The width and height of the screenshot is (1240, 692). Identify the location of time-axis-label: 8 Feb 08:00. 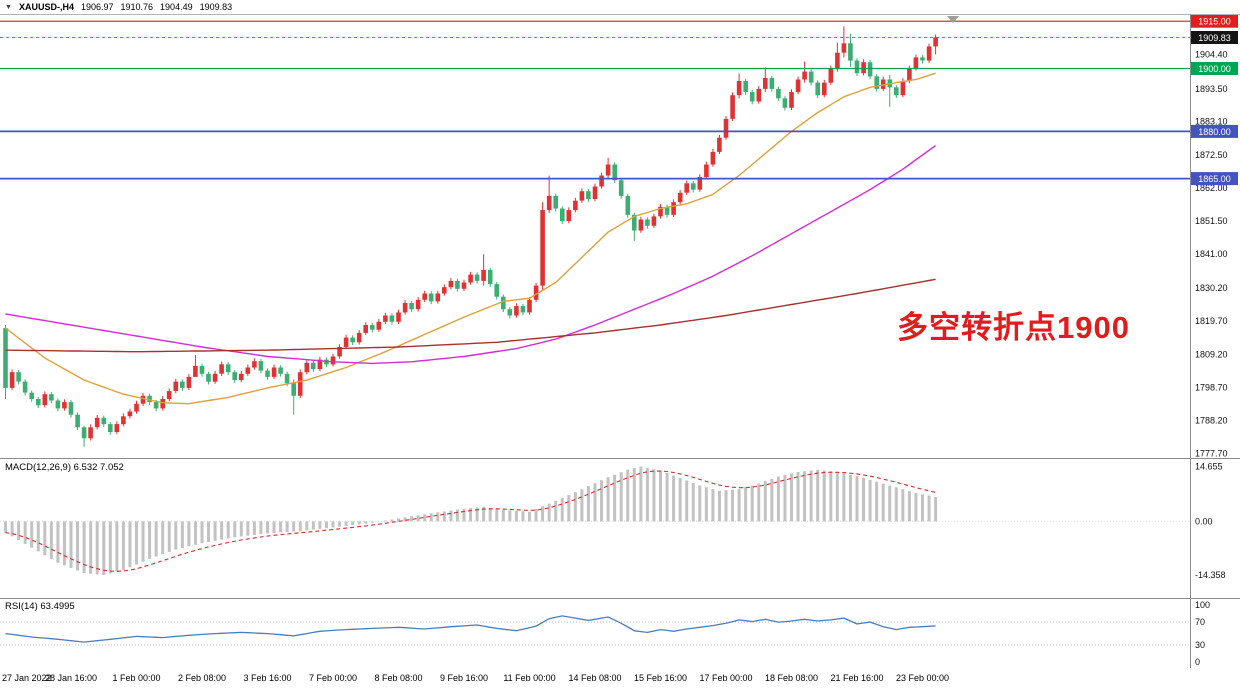
(398, 678).